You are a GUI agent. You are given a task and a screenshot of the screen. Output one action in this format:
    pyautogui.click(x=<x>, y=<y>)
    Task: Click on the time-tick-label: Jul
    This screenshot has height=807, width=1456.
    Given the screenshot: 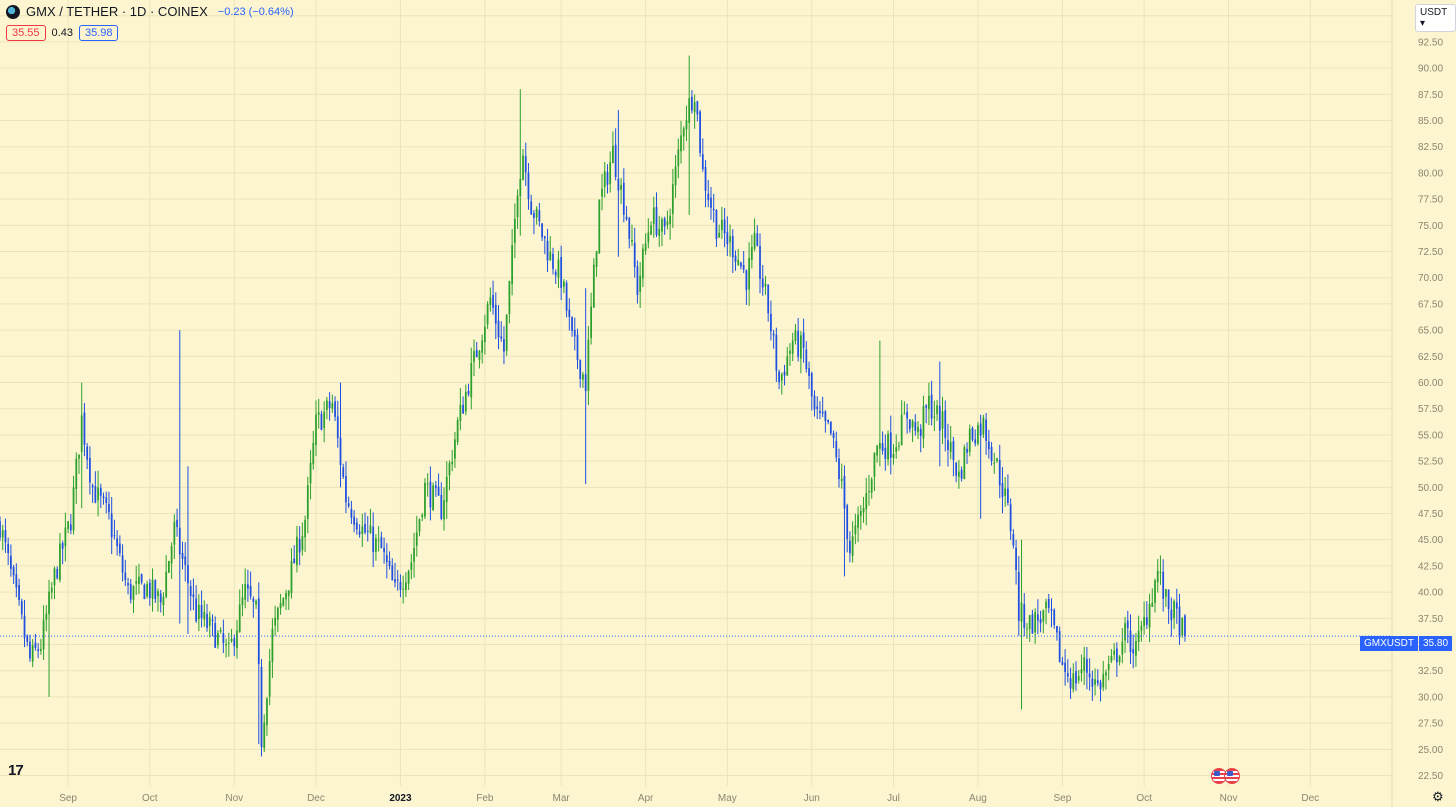 What is the action you would take?
    pyautogui.click(x=893, y=798)
    